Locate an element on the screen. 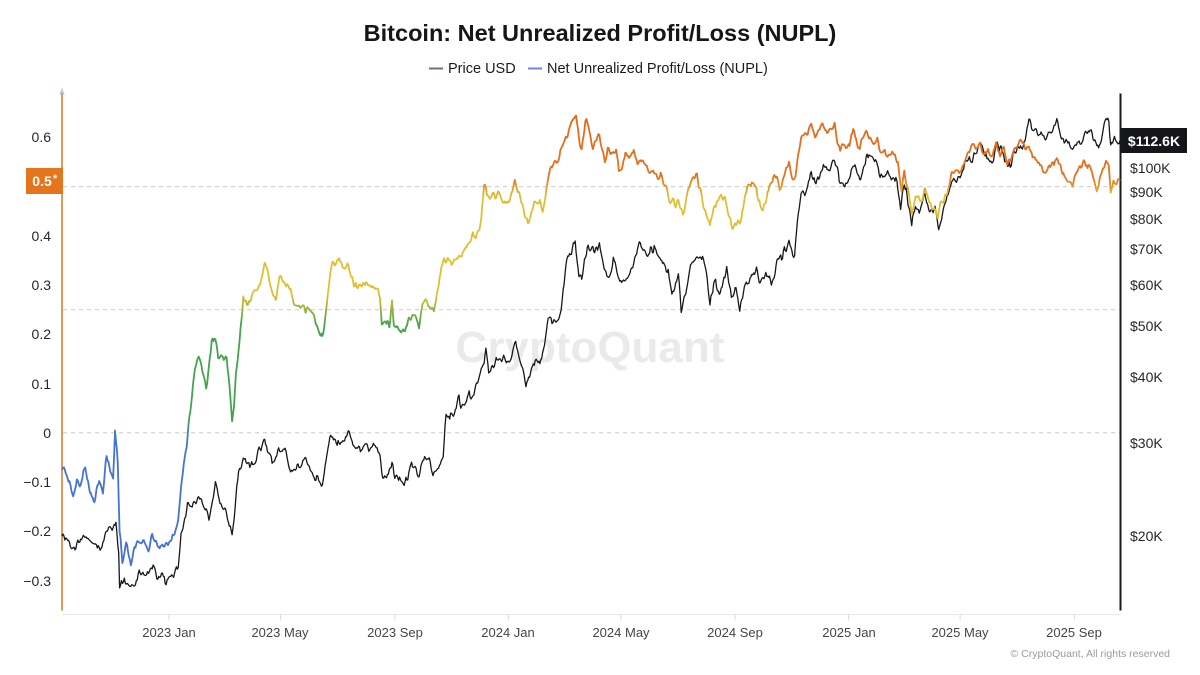 The width and height of the screenshot is (1200, 675). svg-text: Price USD is located at coordinates (482, 69).